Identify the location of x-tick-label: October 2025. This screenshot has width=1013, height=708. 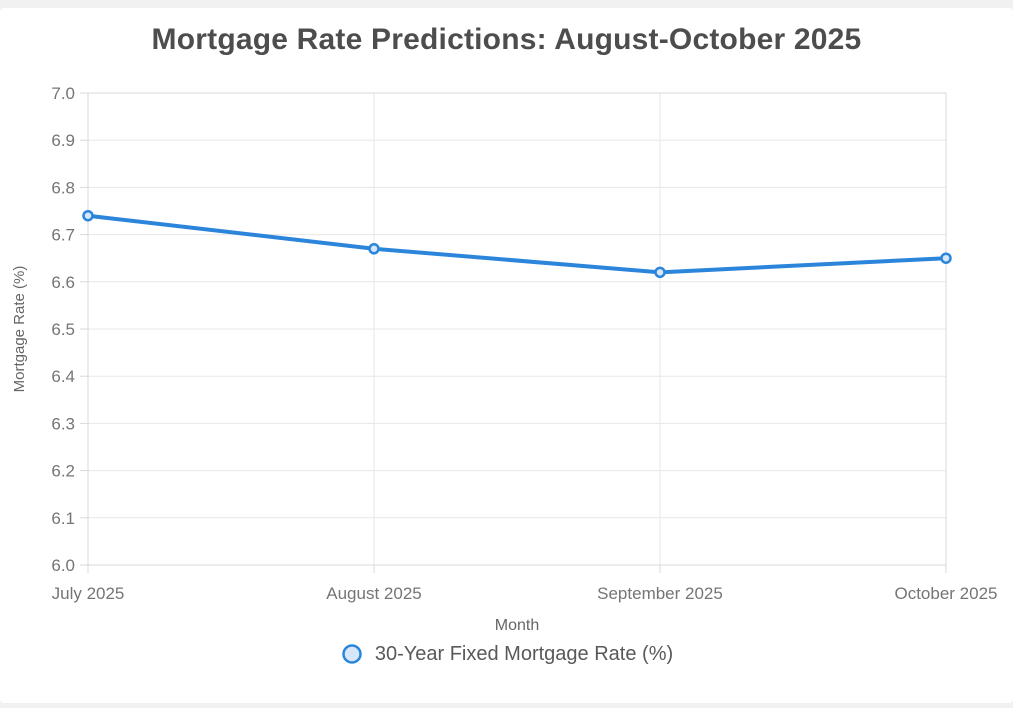
(945, 593).